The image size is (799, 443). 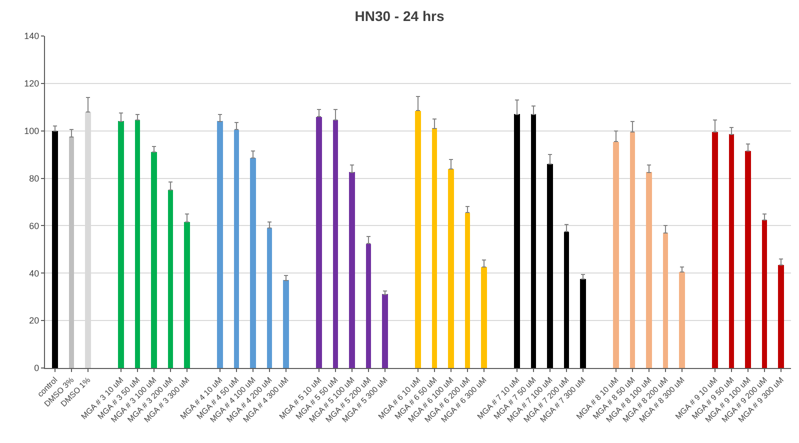 I want to click on chart-title: HN30 - 24 hrs, so click(x=399, y=16).